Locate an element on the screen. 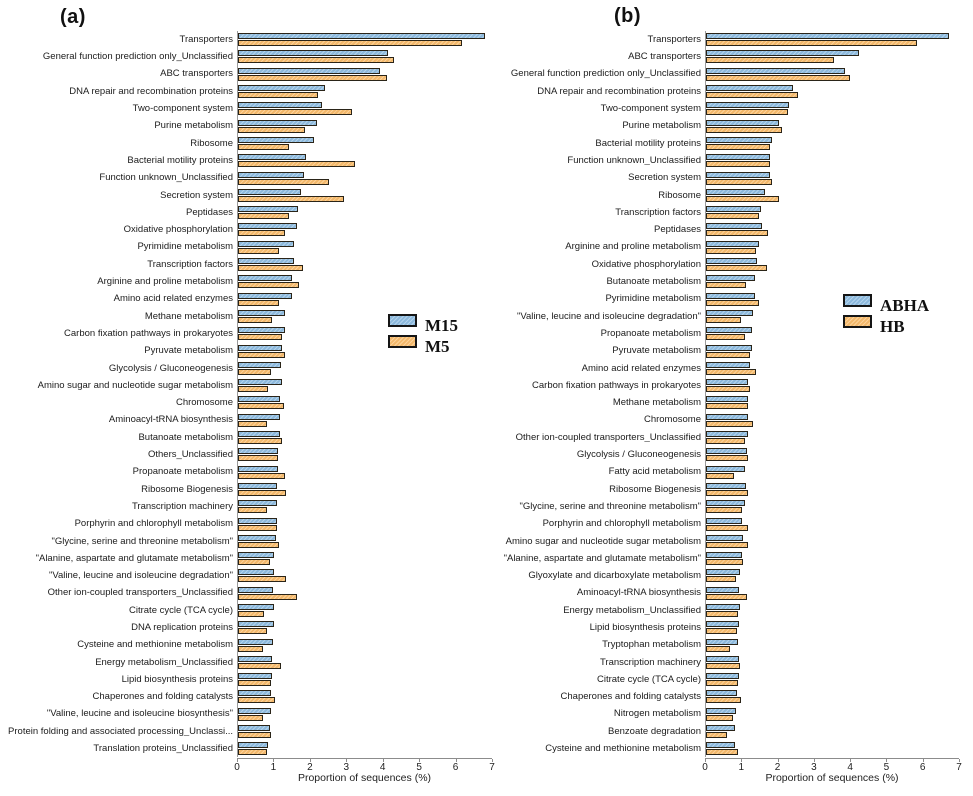  legend-swatch-abha is located at coordinates (857, 300).